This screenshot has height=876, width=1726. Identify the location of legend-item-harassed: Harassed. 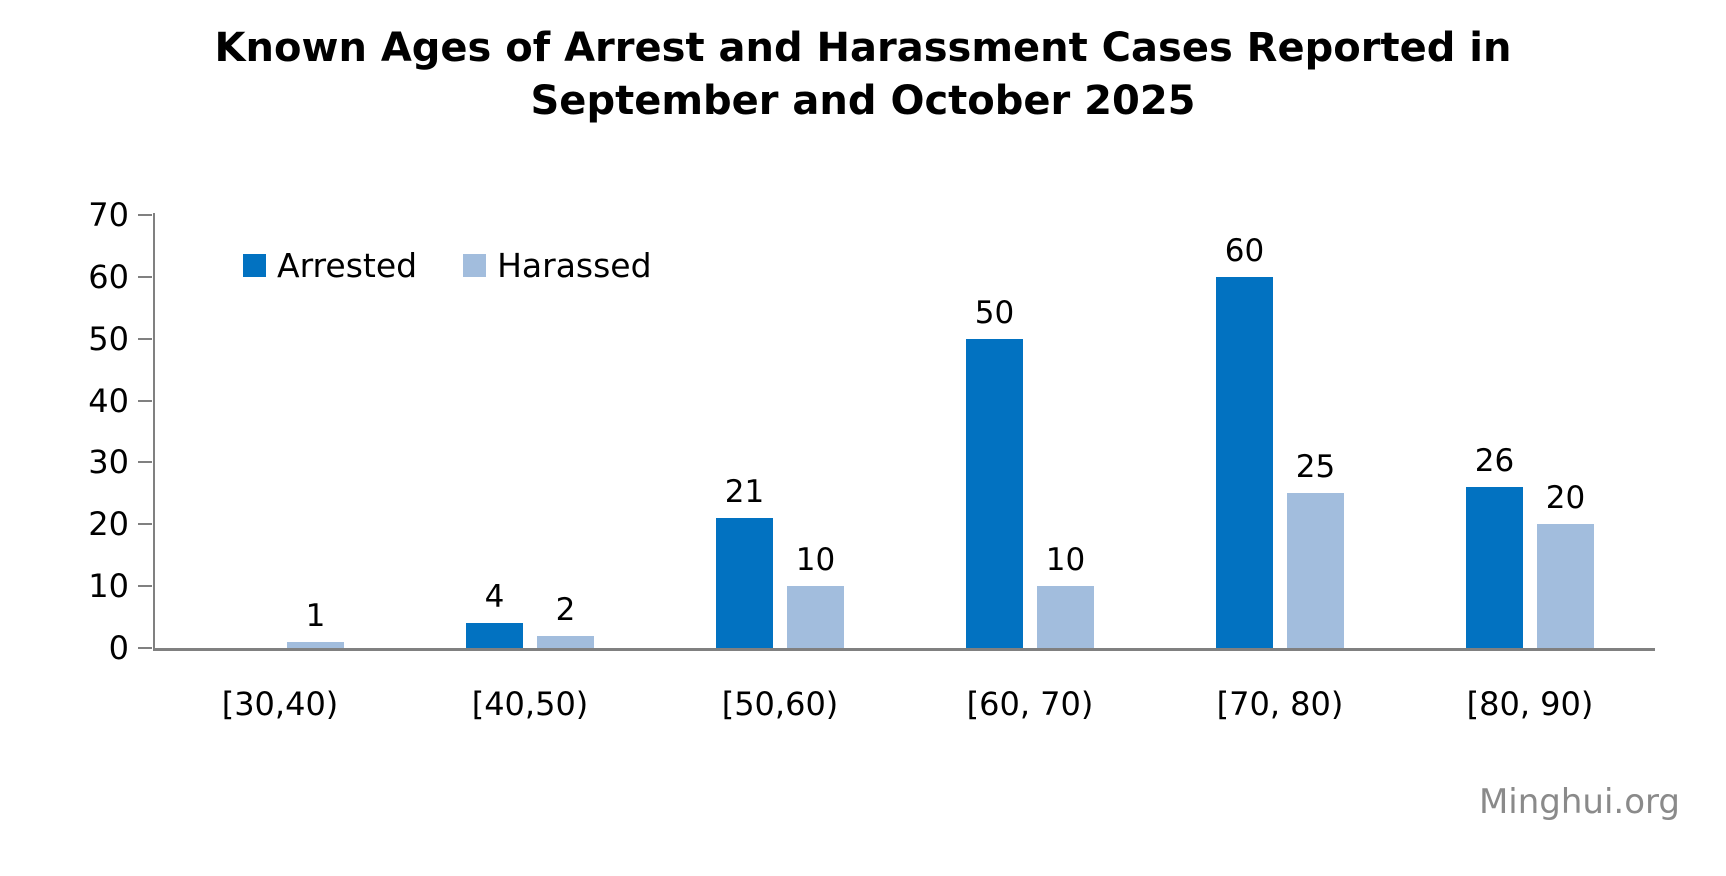
(557, 265).